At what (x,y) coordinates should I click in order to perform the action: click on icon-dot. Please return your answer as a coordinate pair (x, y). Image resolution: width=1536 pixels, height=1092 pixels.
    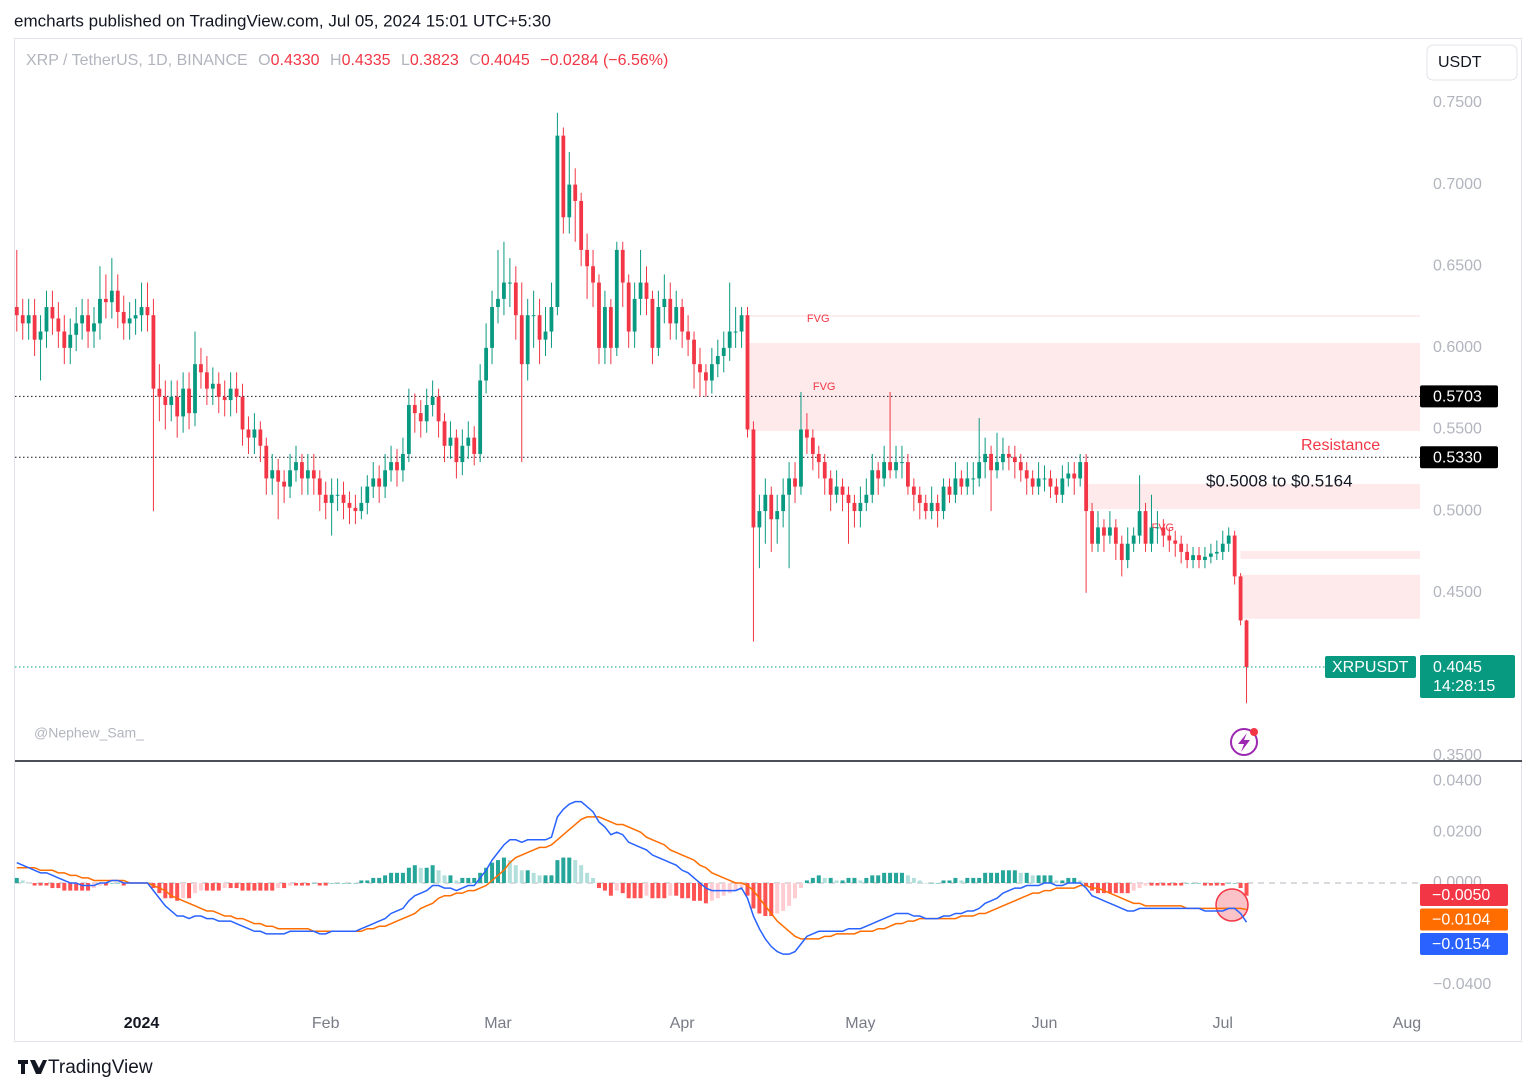
    Looking at the image, I should click on (1254, 732).